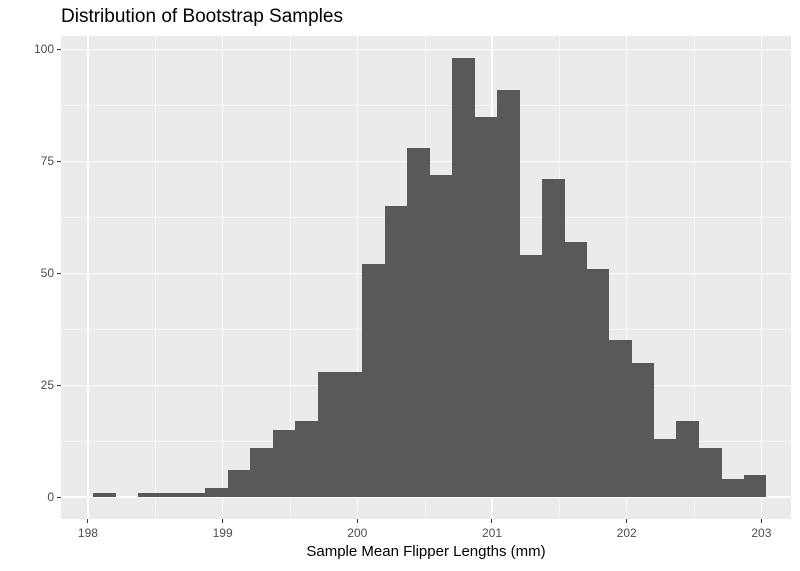  I want to click on major-gridline-y, so click(426, 49).